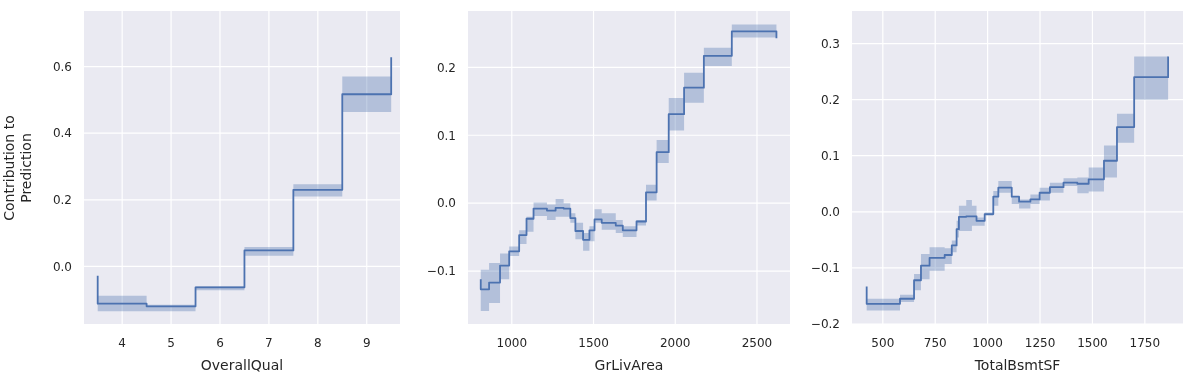 The image size is (1183, 384). I want to click on x-tick-label: 4, so click(122, 342).